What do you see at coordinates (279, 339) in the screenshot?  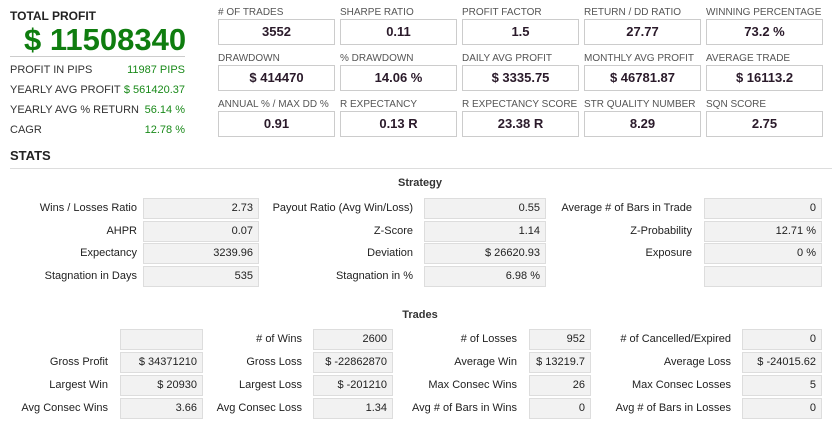 I see `trades-label: # of Wins` at bounding box center [279, 339].